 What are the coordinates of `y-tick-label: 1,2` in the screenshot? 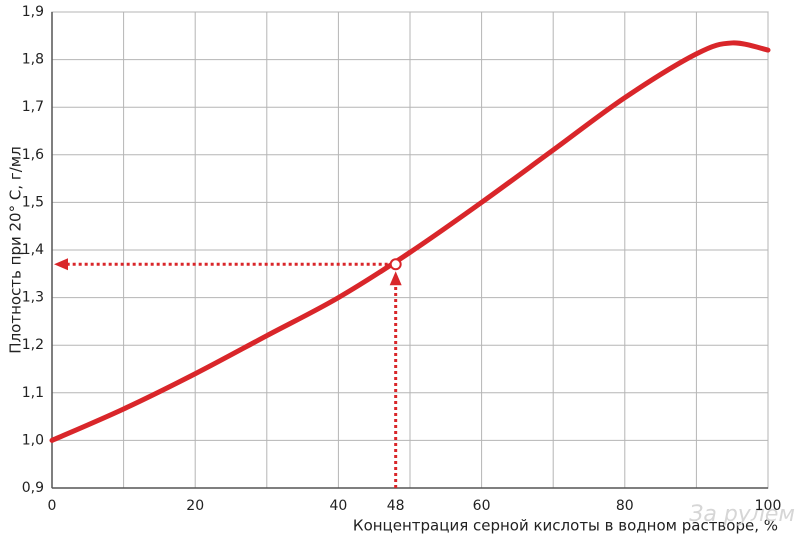 It's located at (33, 345).